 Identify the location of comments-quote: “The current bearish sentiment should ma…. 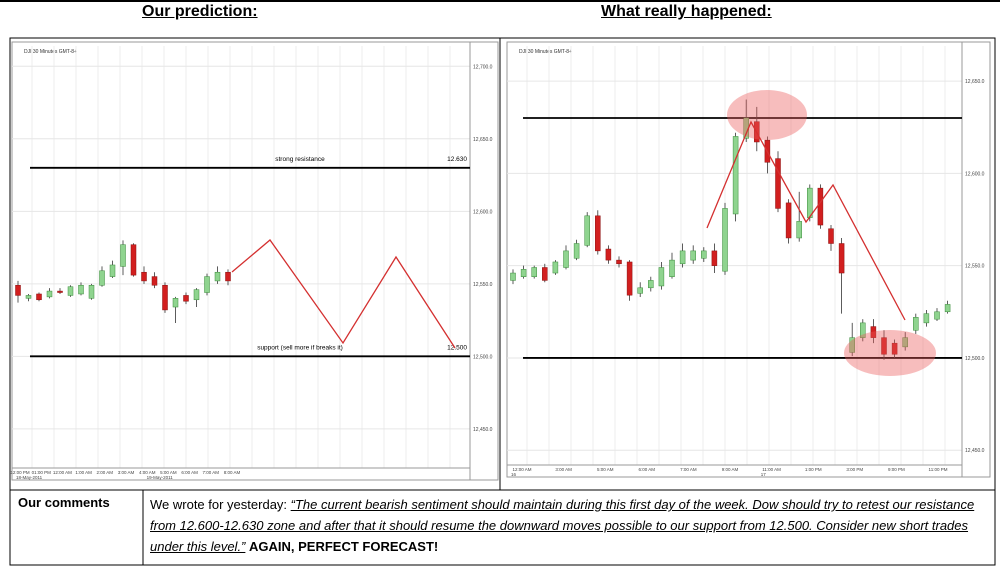
(562, 525).